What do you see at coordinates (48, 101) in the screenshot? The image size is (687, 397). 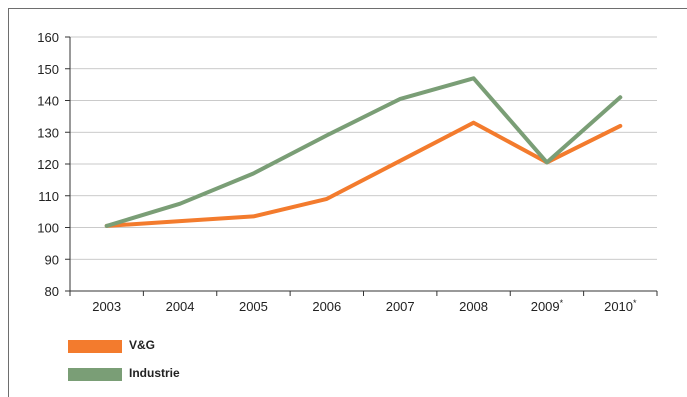 I see `y-tick-label-140: 140` at bounding box center [48, 101].